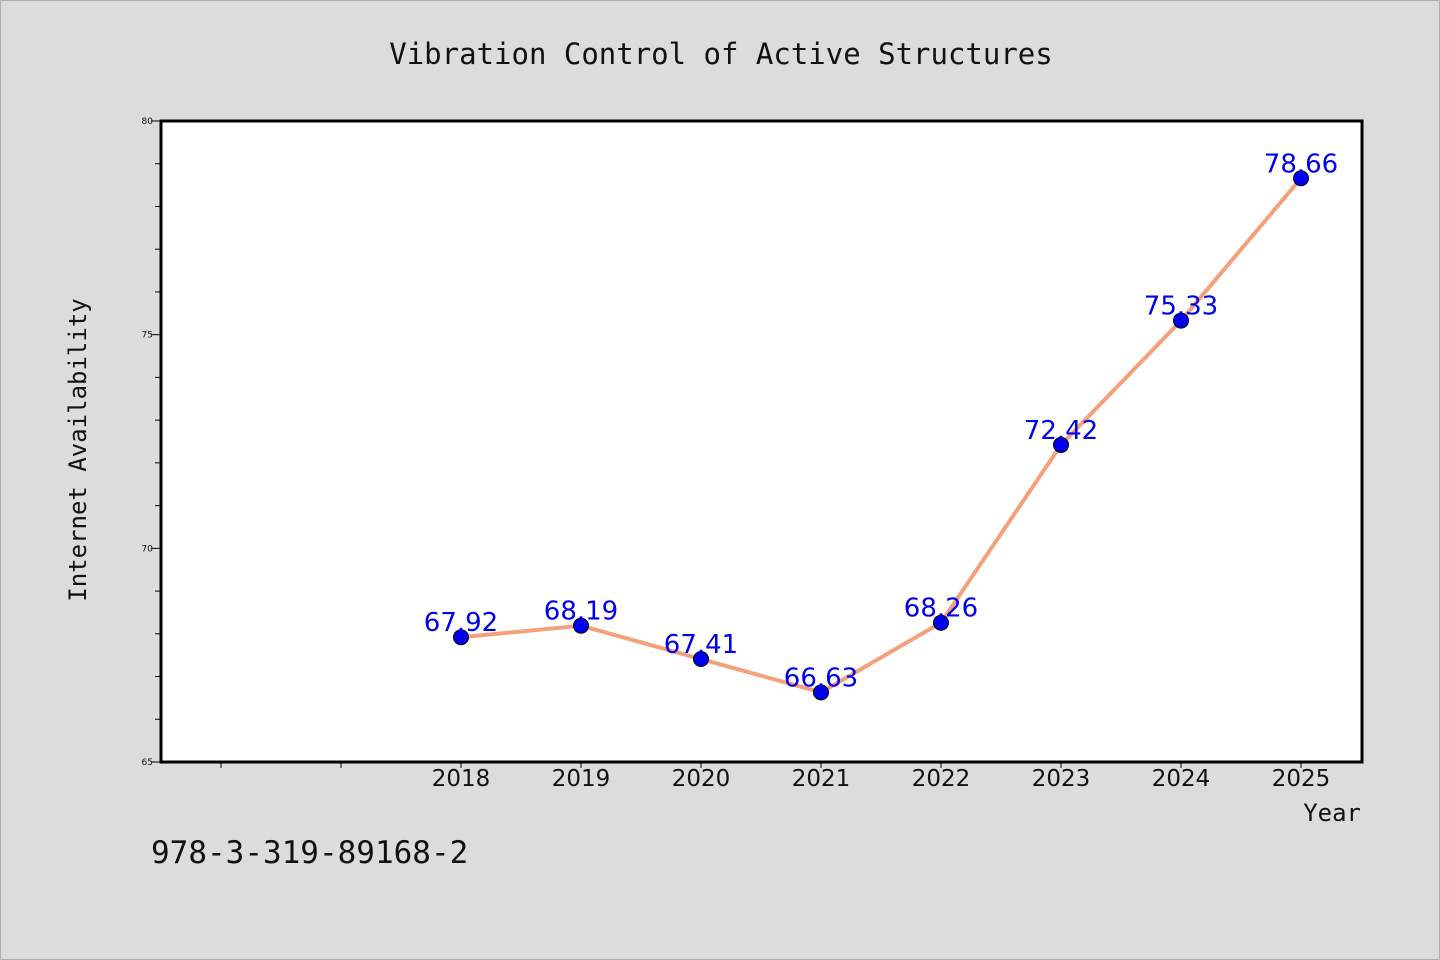 The image size is (1440, 960). I want to click on data-label: 66.63, so click(821, 678).